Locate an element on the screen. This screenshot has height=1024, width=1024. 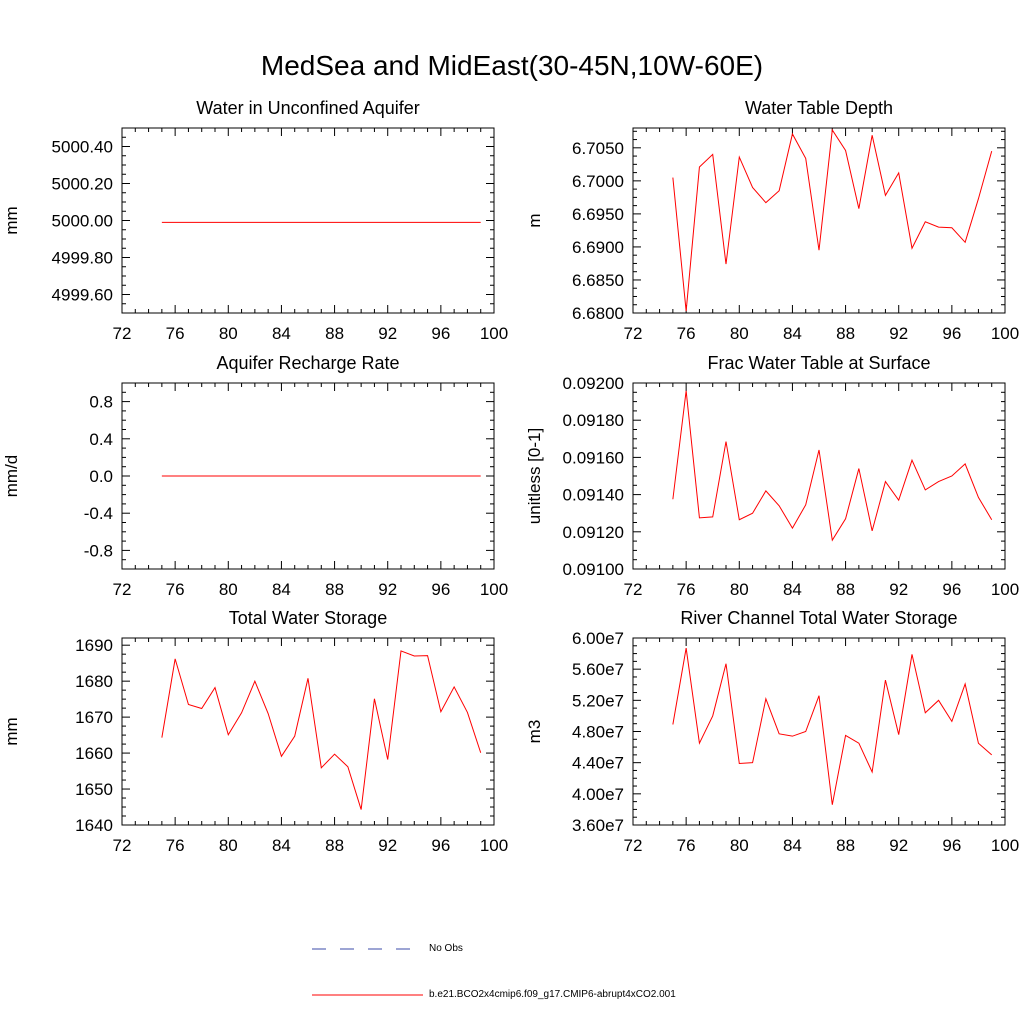
y-axis-label: unitless [0-1] is located at coordinates (534, 476).